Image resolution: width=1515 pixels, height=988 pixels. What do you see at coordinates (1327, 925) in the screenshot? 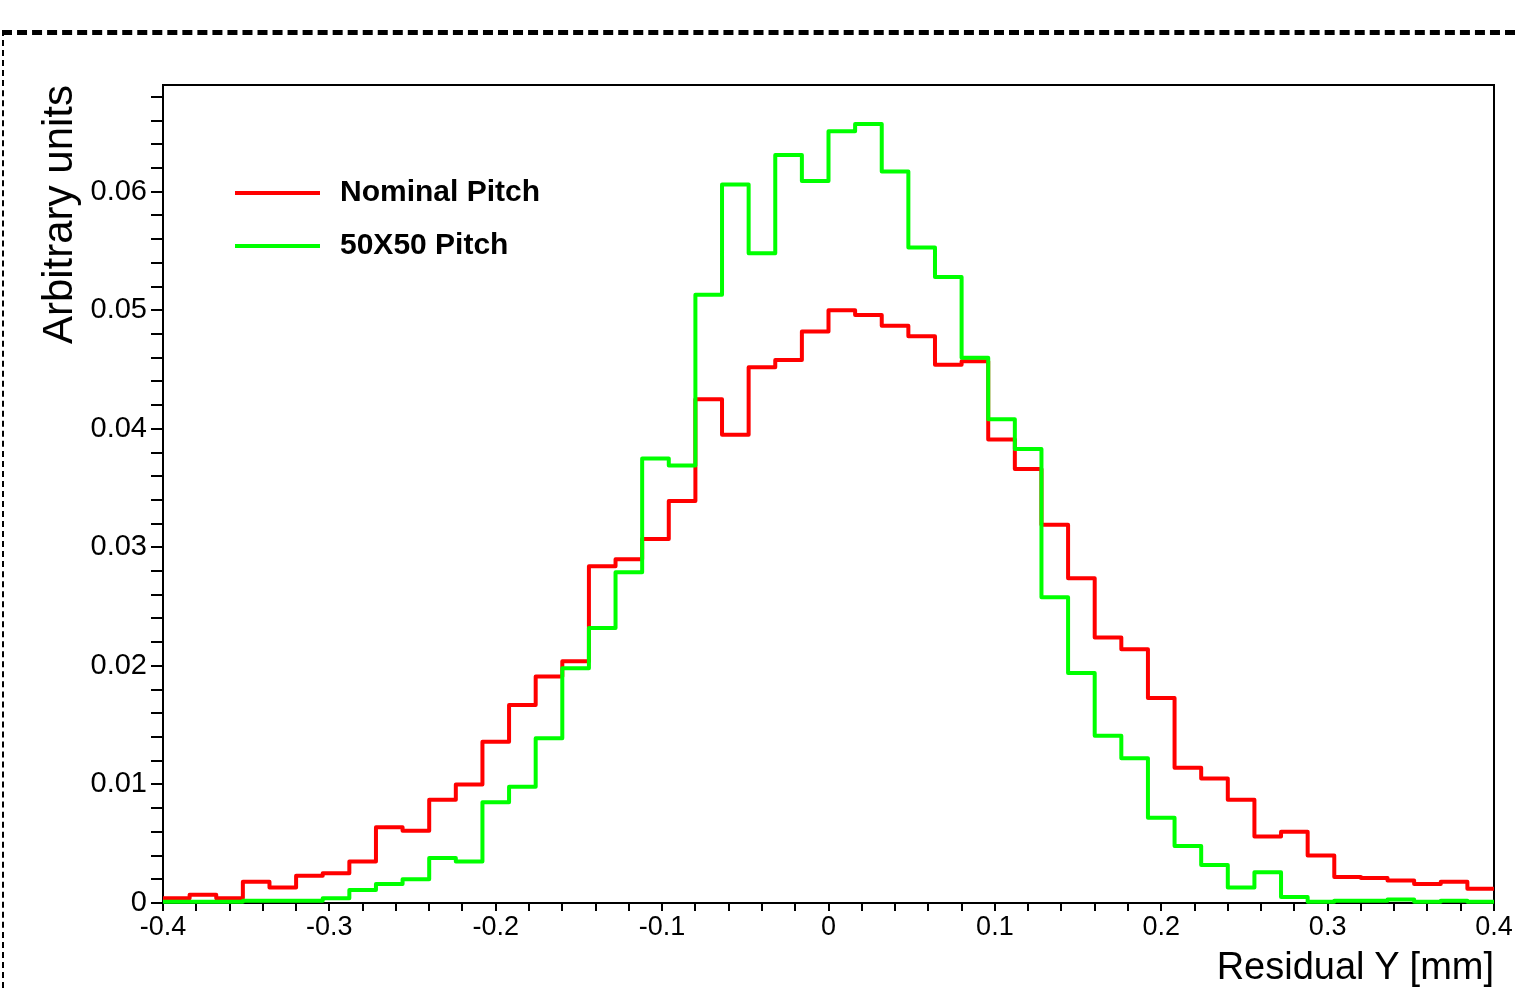
I see `x-tick-label: 0.3` at bounding box center [1327, 925].